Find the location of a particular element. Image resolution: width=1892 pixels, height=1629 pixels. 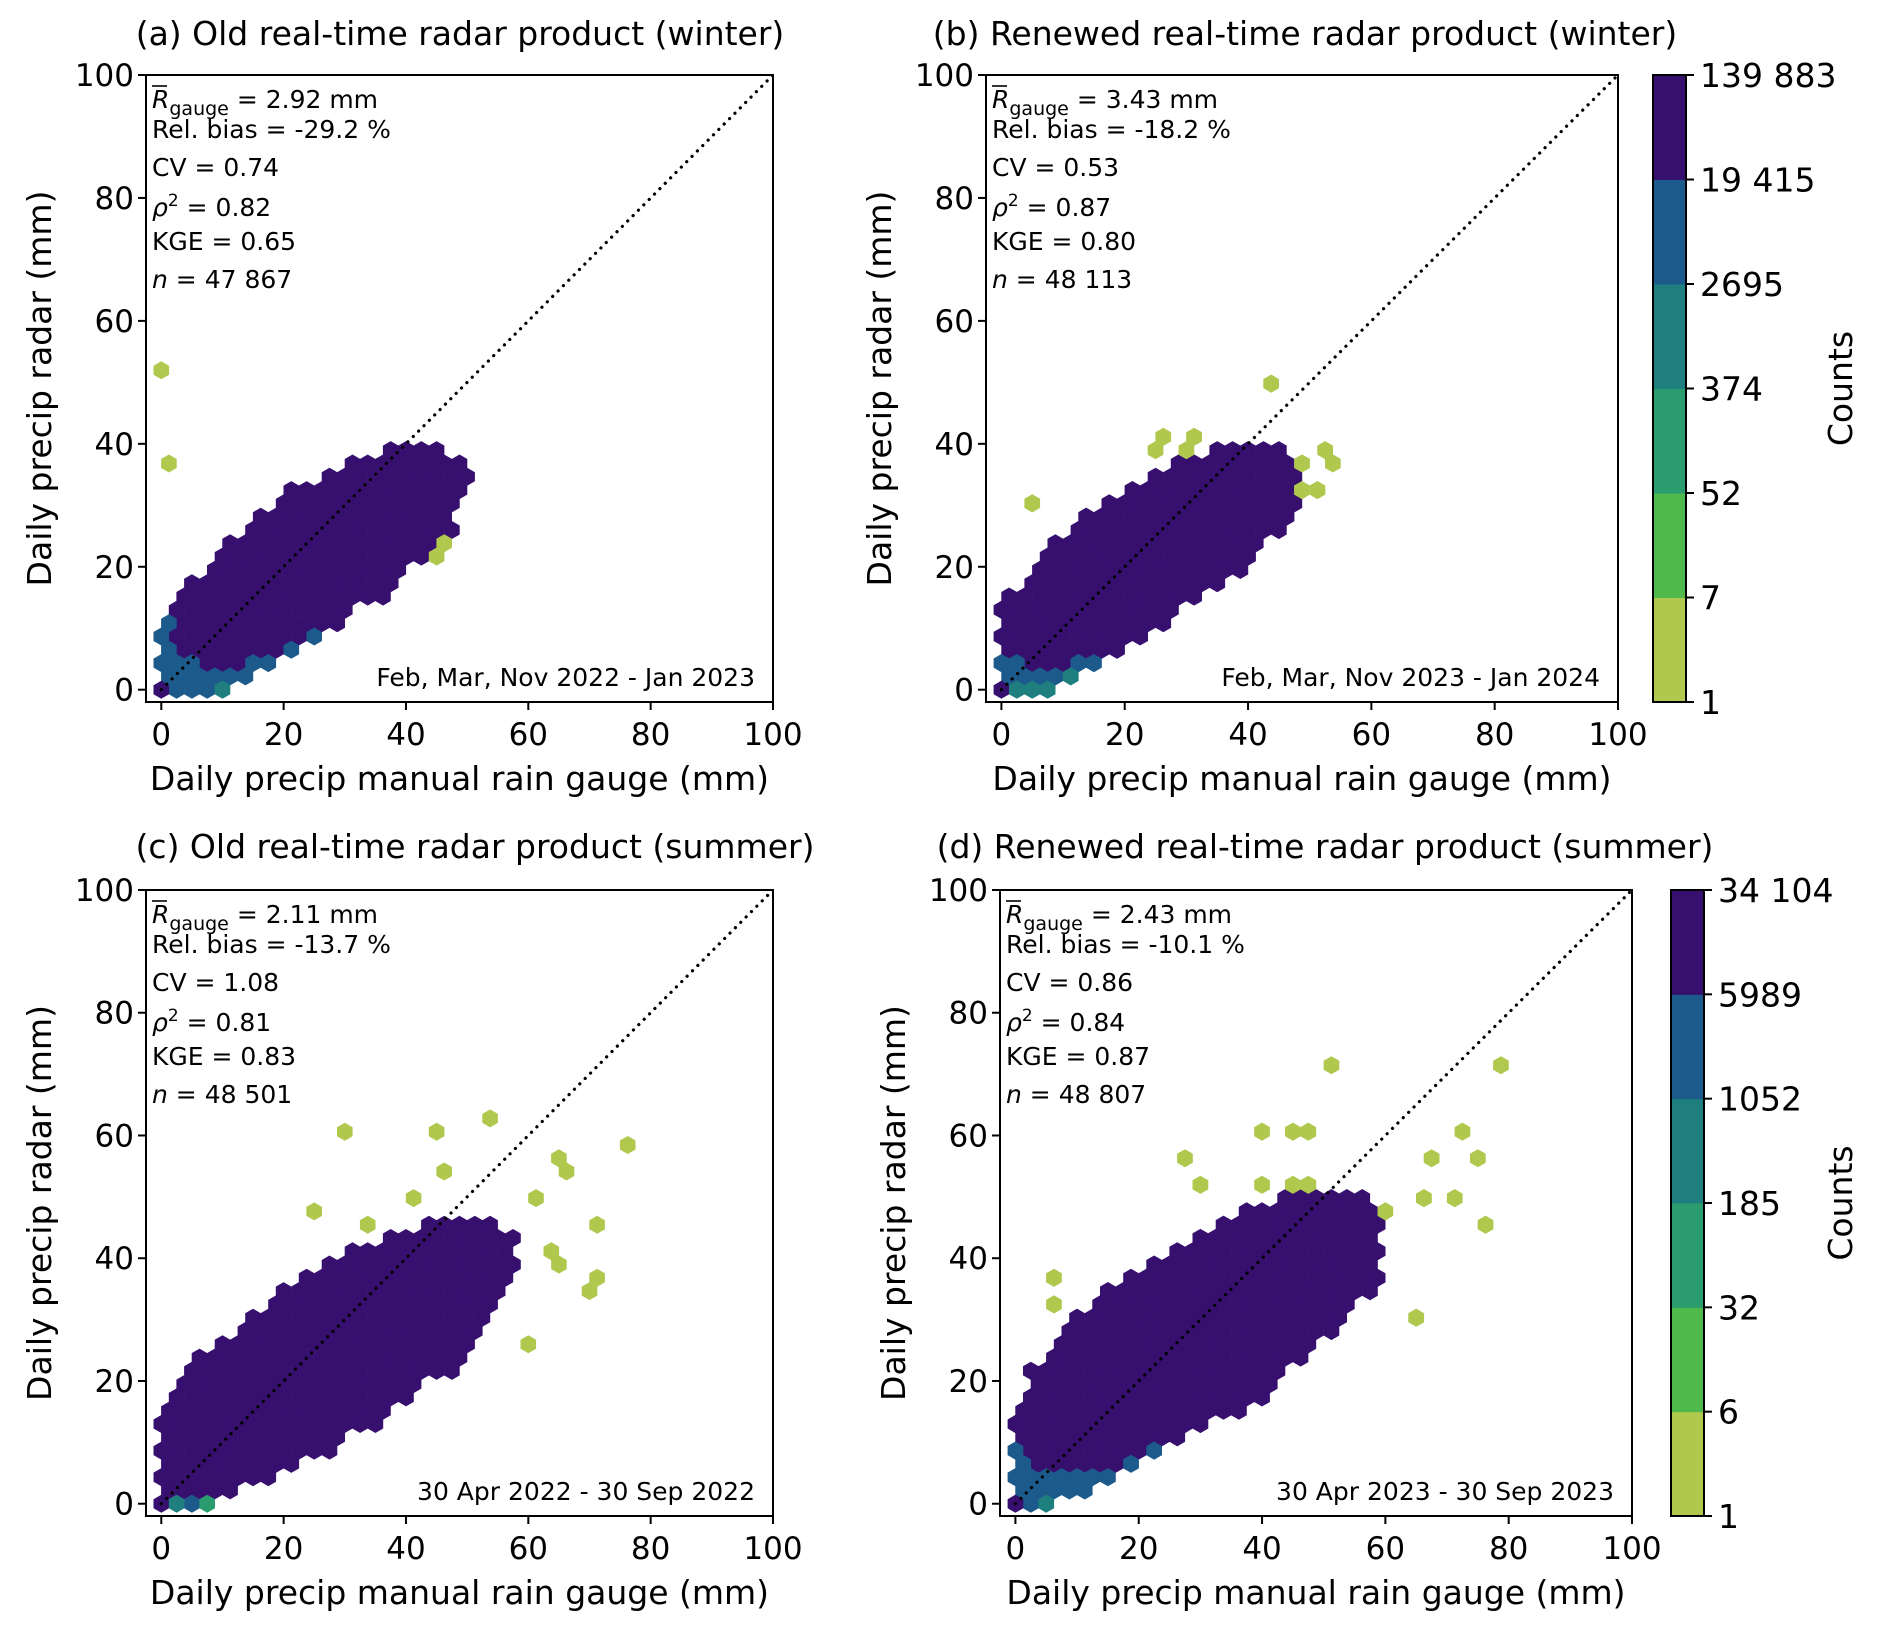

x-tick-label: 0 is located at coordinates (1002, 735).